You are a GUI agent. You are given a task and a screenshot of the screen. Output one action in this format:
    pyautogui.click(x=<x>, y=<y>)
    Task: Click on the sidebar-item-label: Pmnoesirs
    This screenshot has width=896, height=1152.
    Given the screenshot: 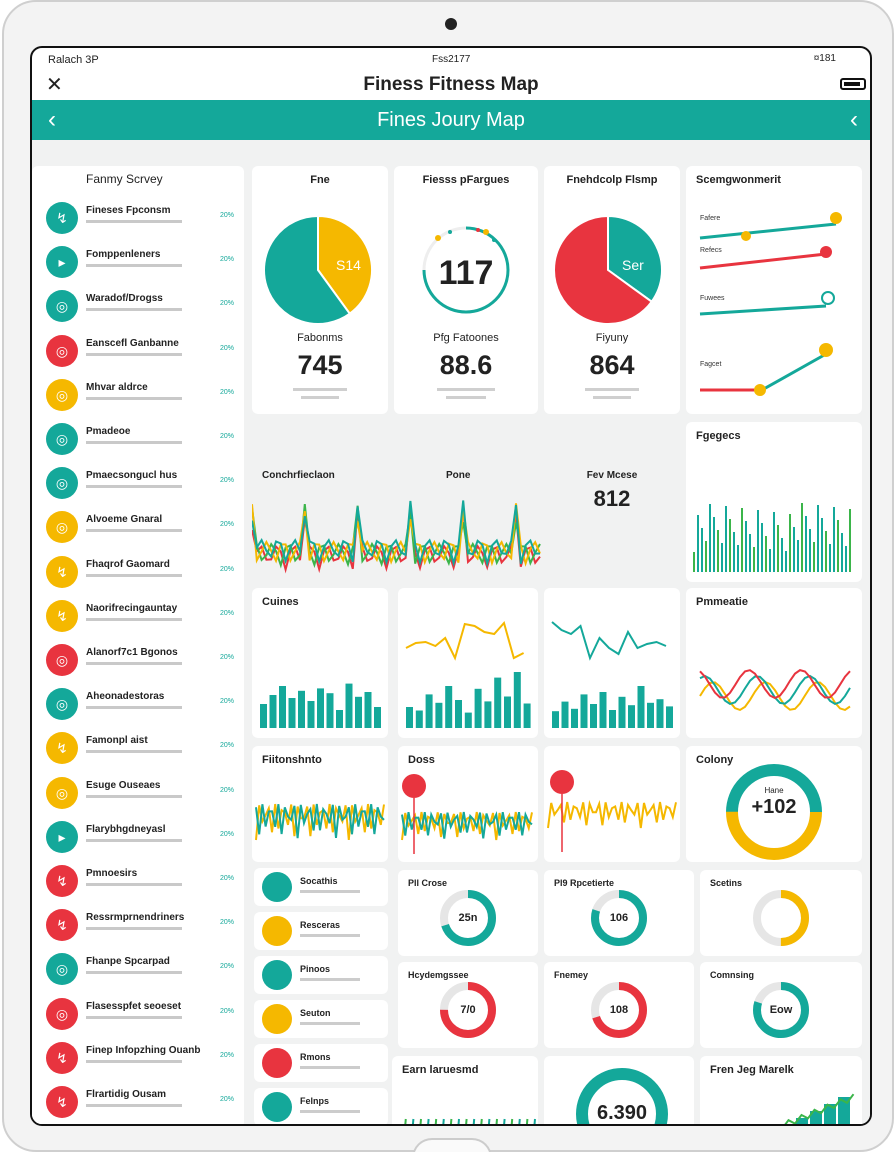 What is the action you would take?
    pyautogui.click(x=112, y=873)
    